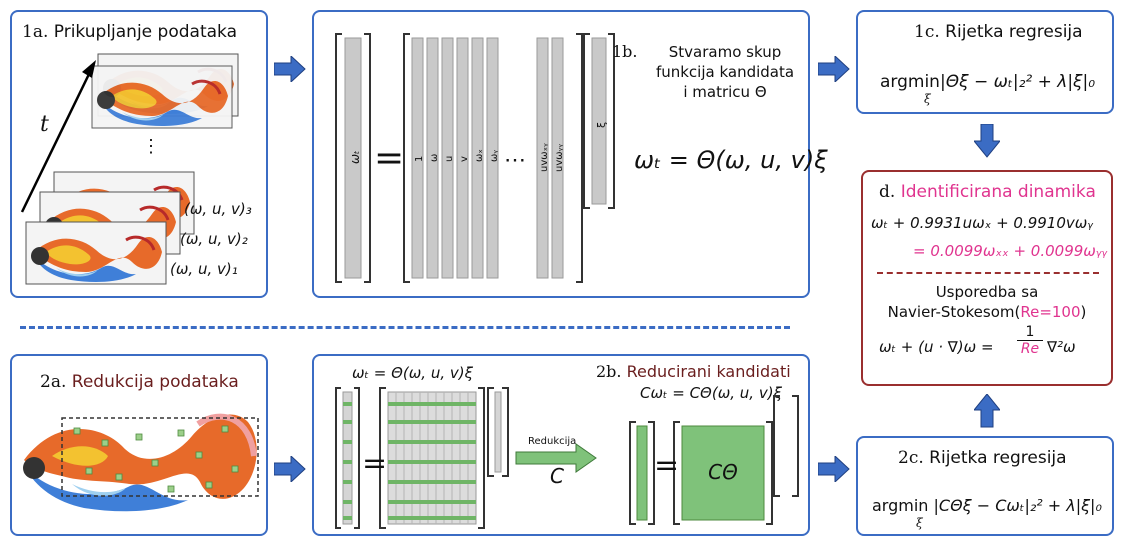  Describe the element at coordinates (1010, 251) in the screenshot. I see `identified-eq-line2: = 0.0099ωₓₓ + 0.0099ωᵧᵧ` at that location.